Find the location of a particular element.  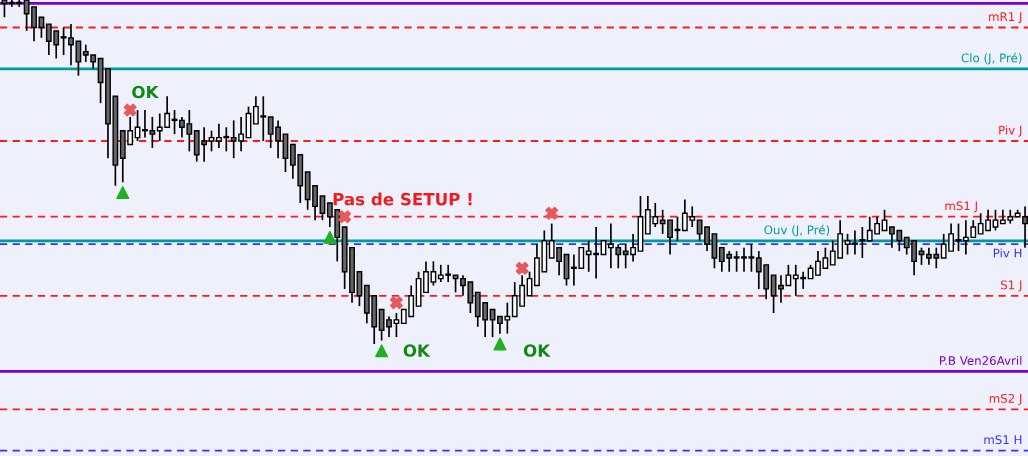

ref-line-label: Clo (J, Pré) is located at coordinates (991, 58).